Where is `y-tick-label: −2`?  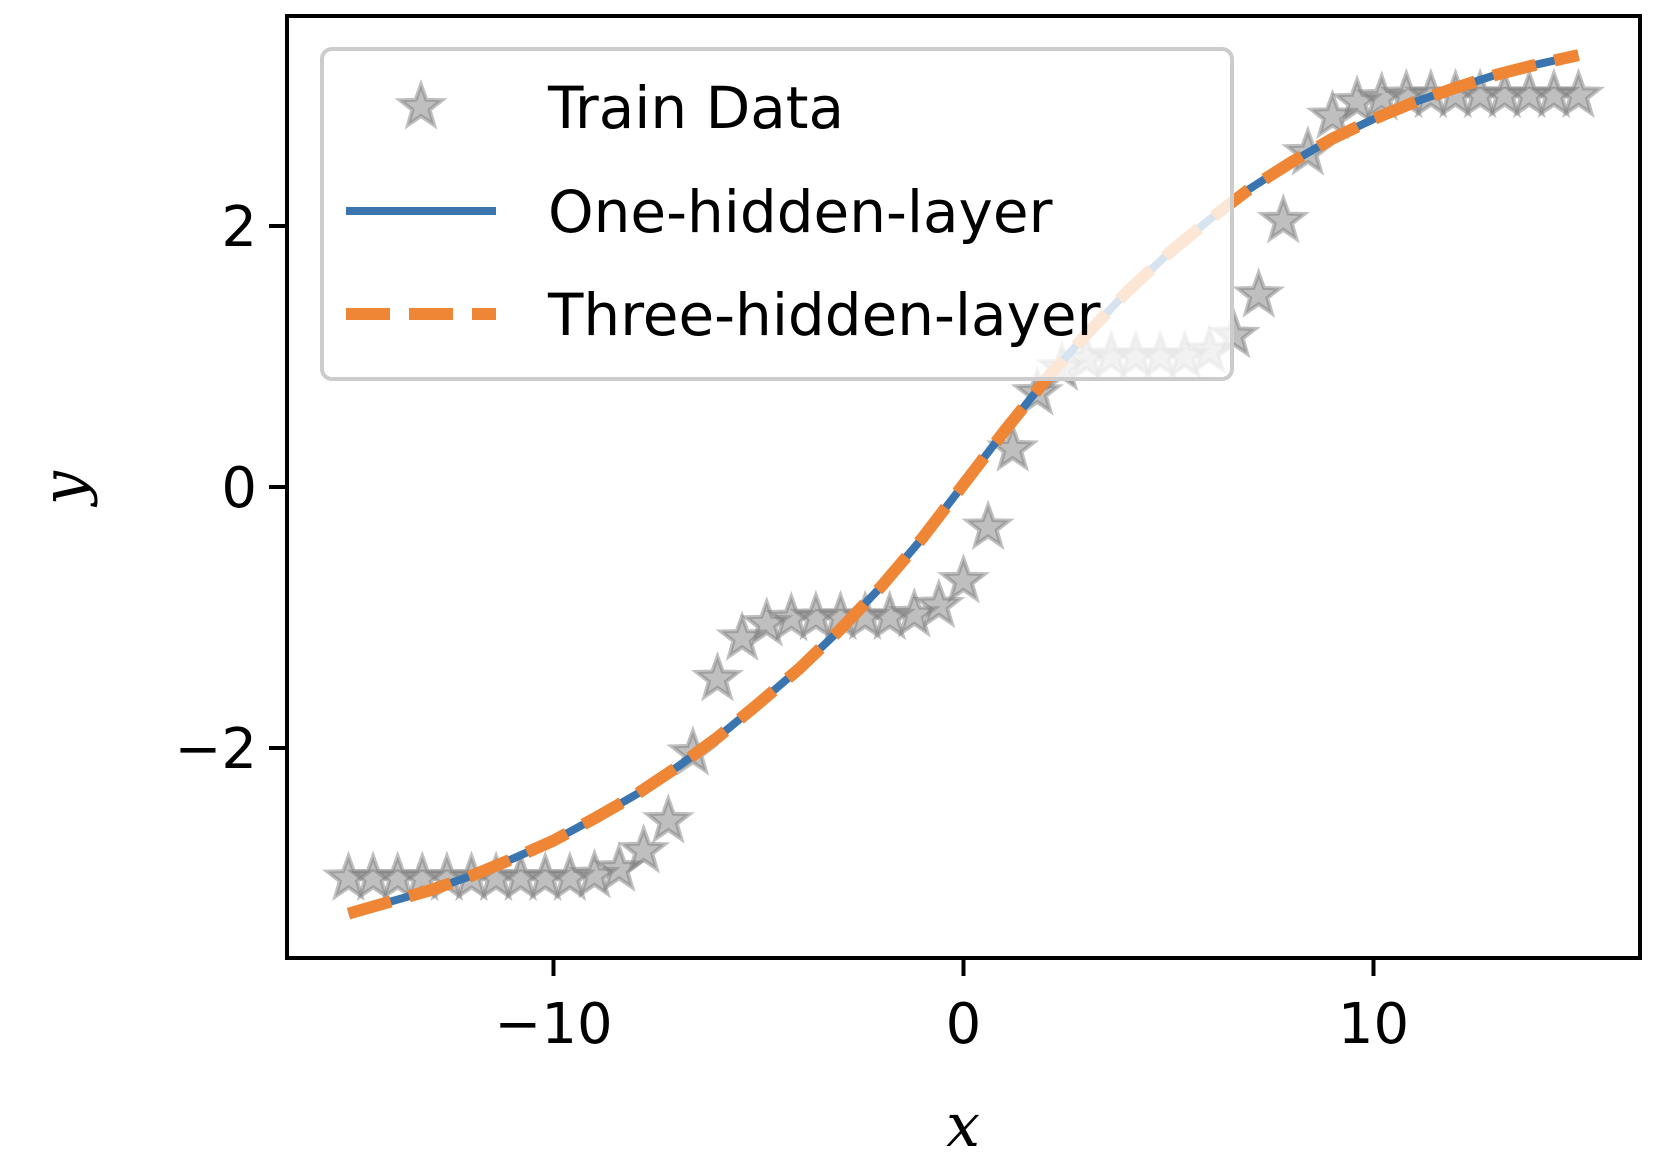 y-tick-label: −2 is located at coordinates (215, 749).